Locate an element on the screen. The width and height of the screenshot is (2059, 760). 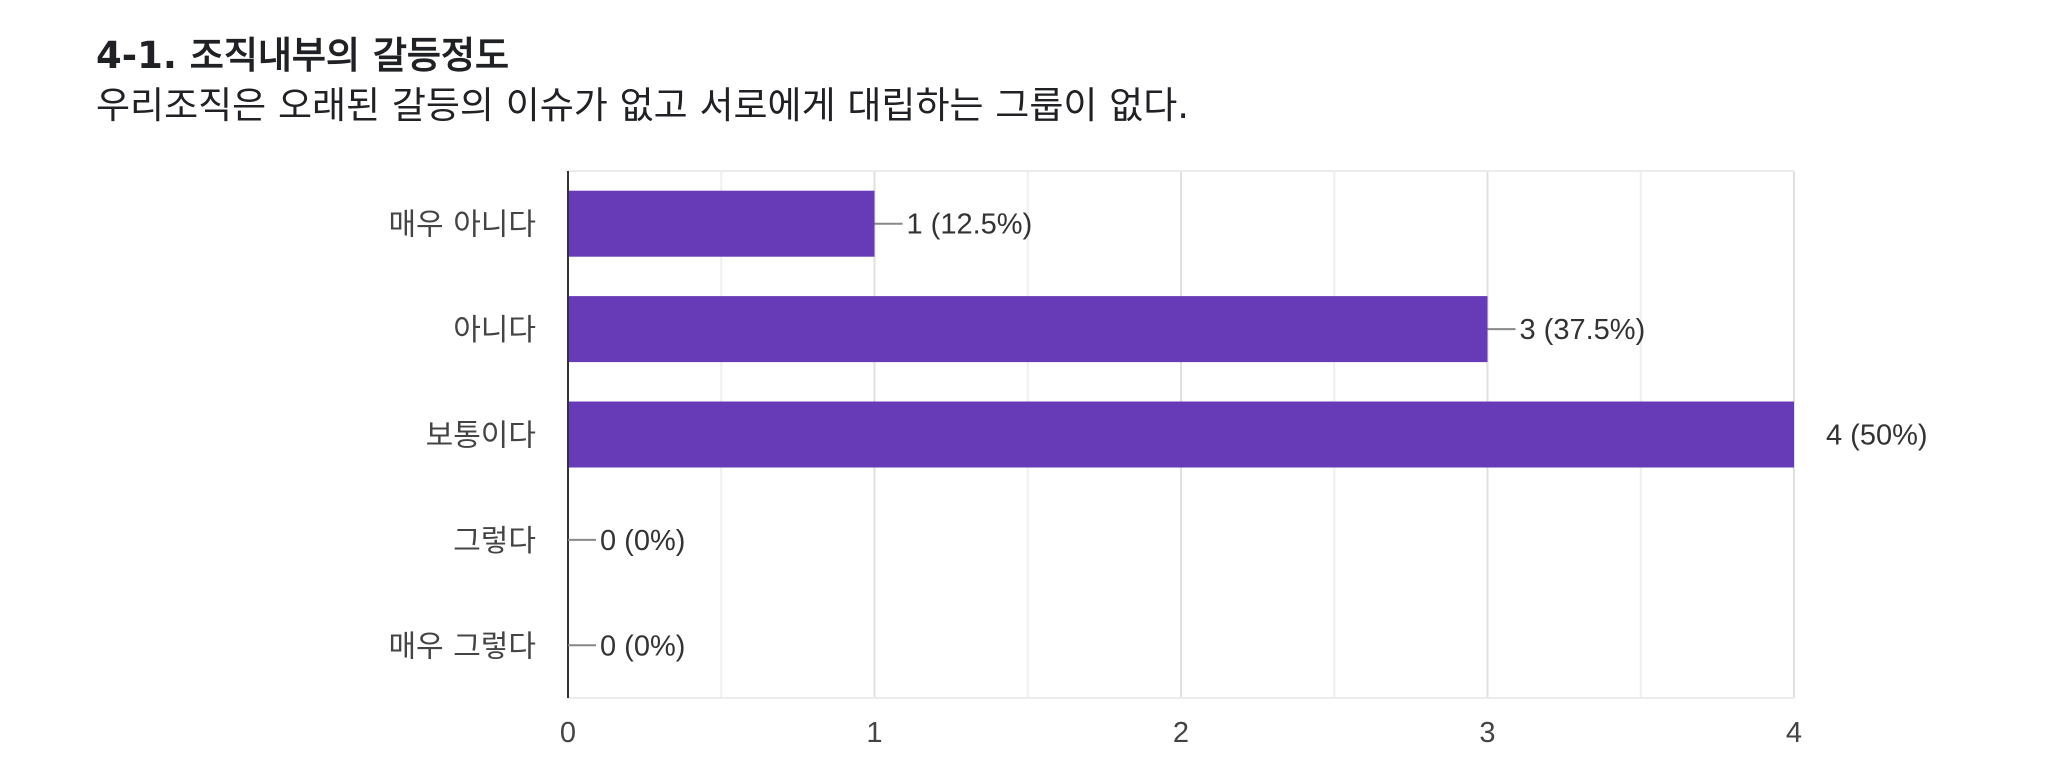
category-label: 아니다 is located at coordinates (494, 330).